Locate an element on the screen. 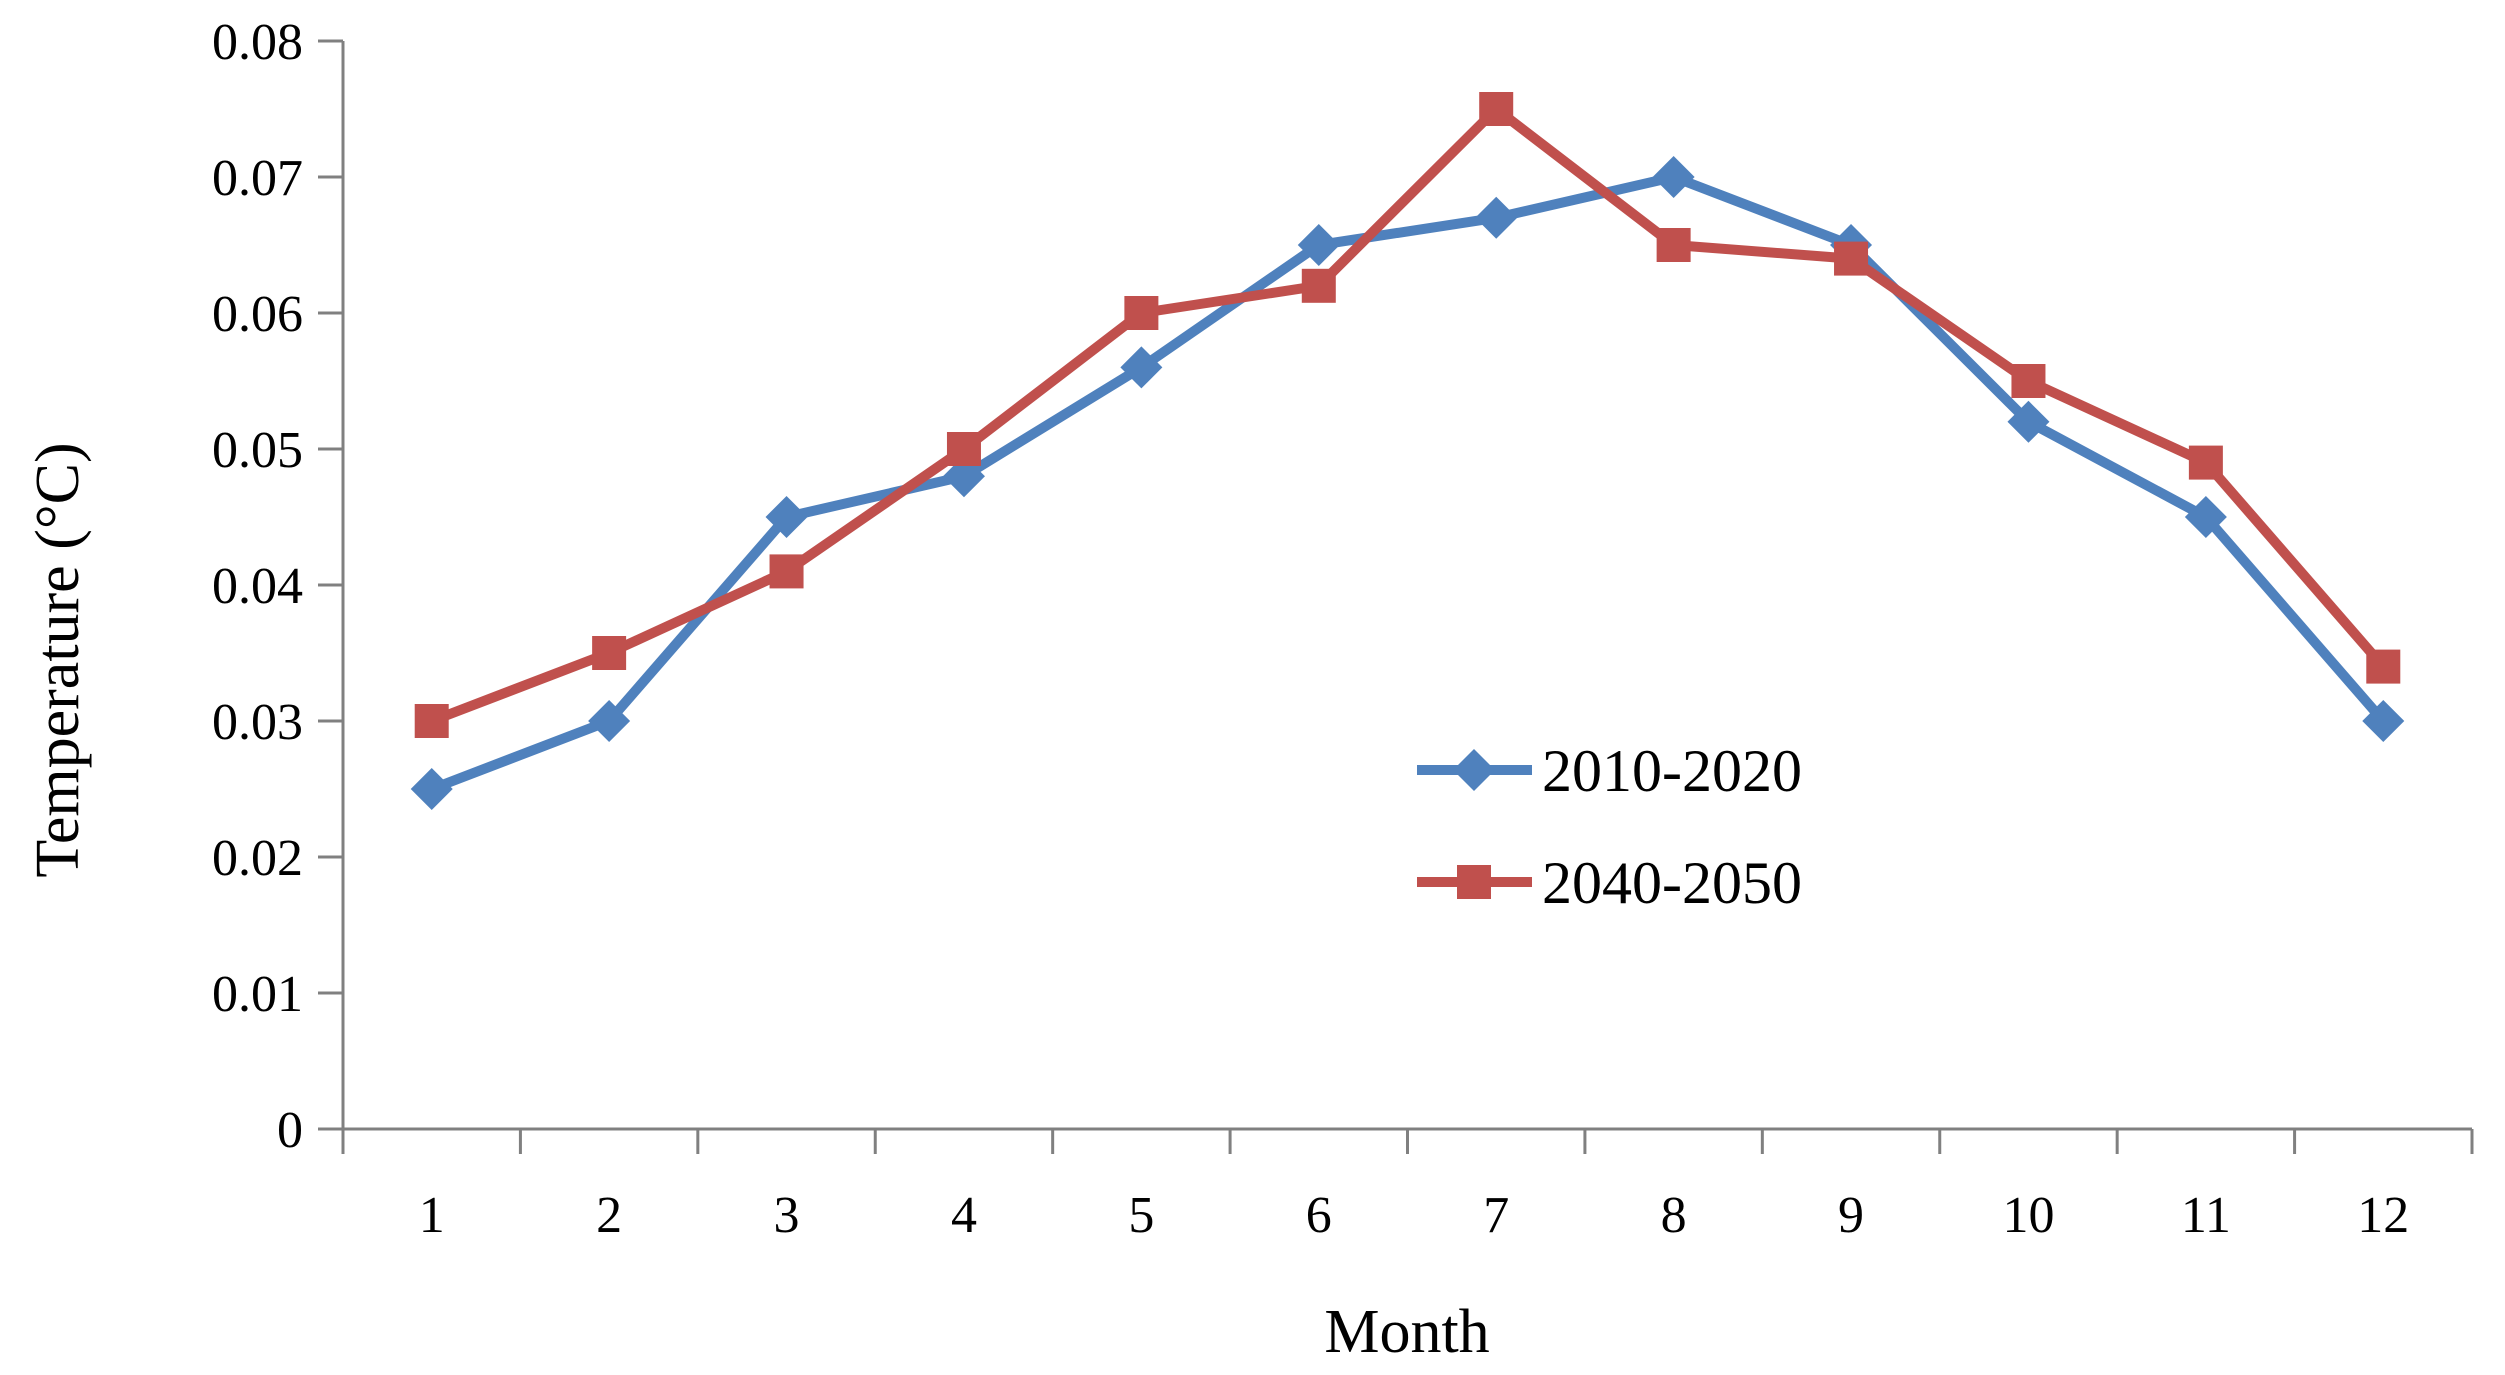  data-point-2010-2020-m6 is located at coordinates (1318, 245).